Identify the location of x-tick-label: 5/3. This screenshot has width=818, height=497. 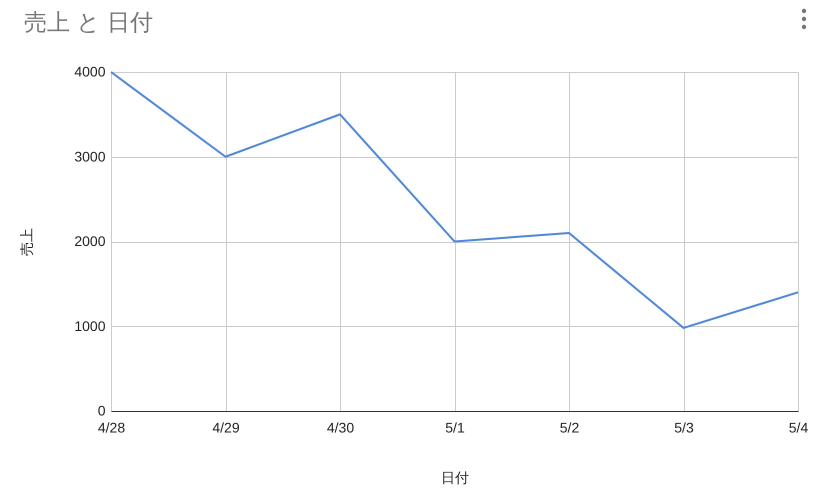
(684, 428).